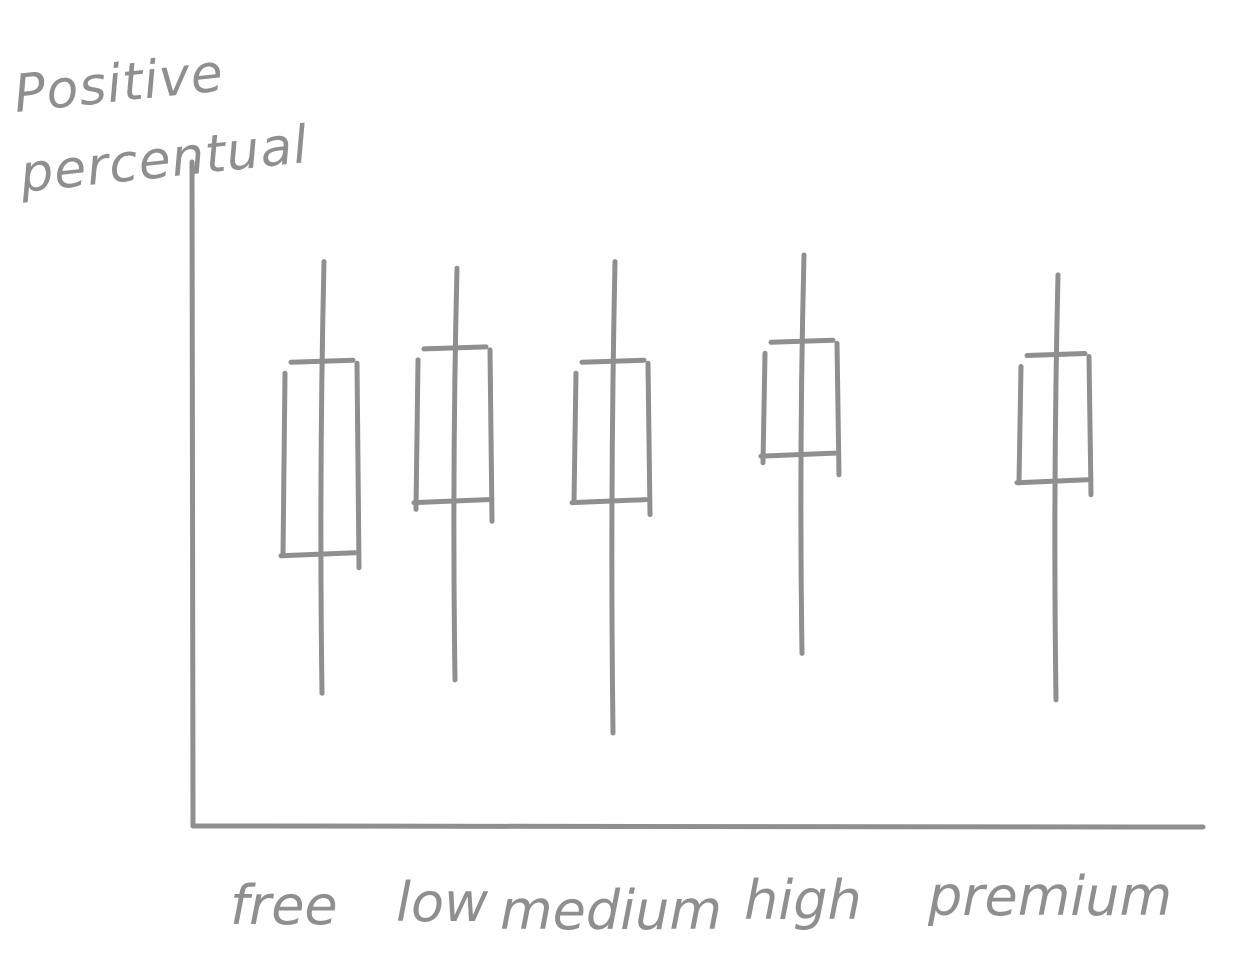  What do you see at coordinates (1090, 426) in the screenshot?
I see `box-right-premium` at bounding box center [1090, 426].